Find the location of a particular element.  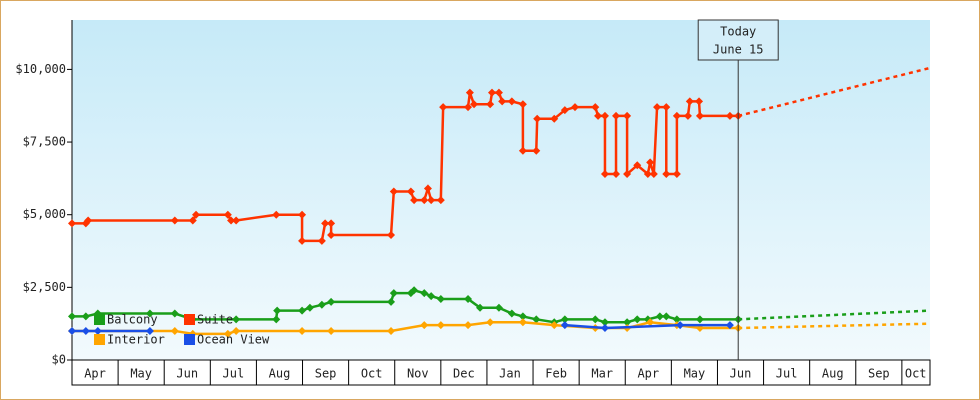

forecast-line is located at coordinates (834, 92).